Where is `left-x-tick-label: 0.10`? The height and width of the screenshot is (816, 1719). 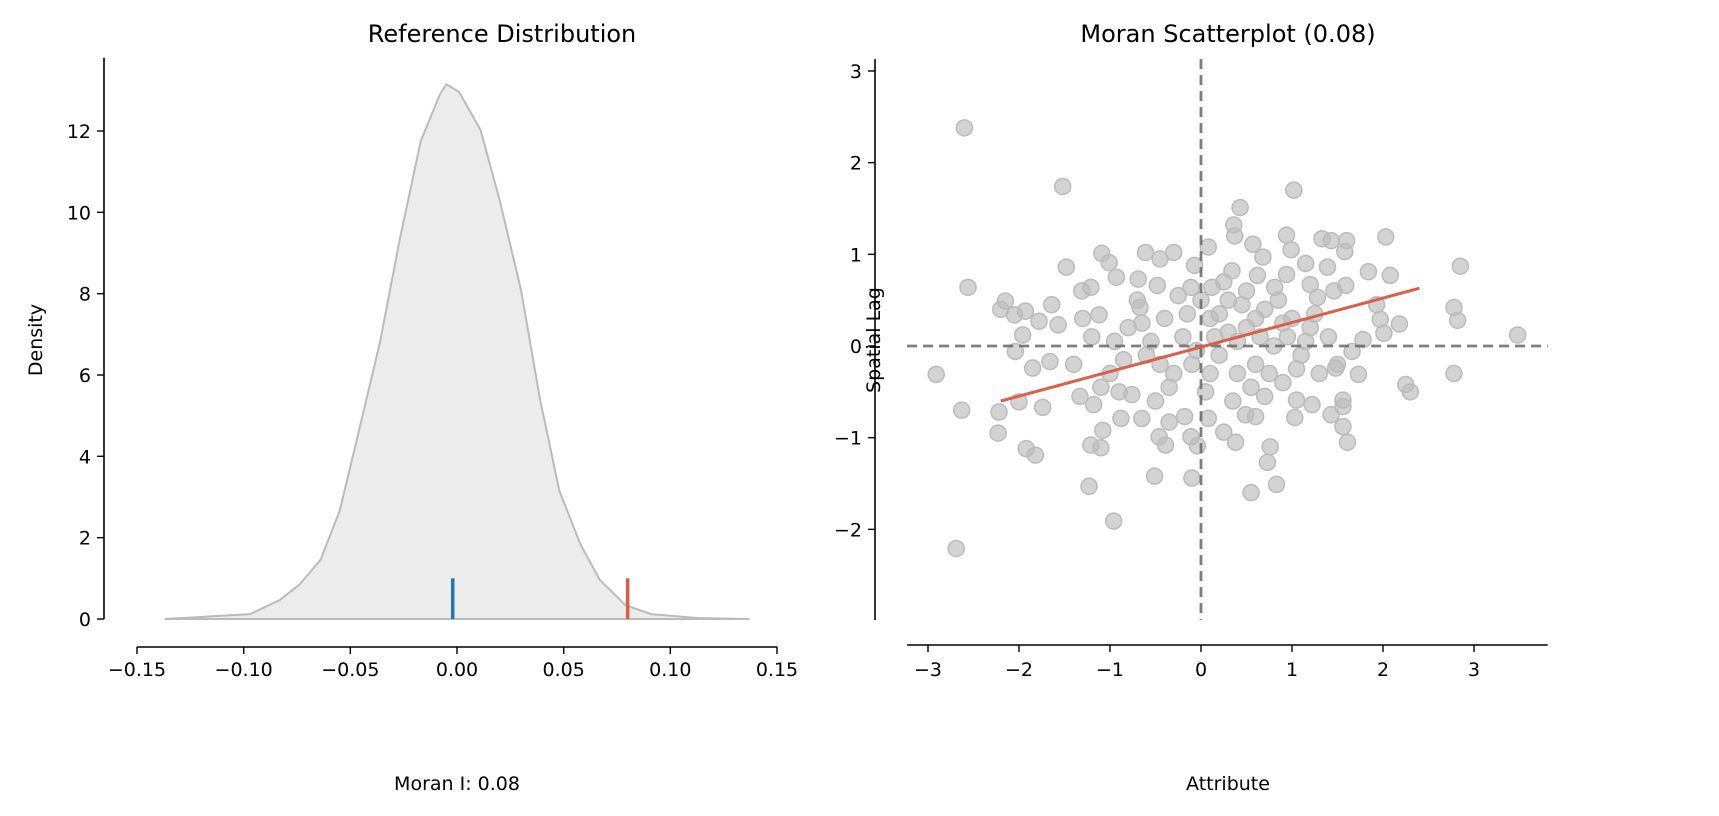
left-x-tick-label: 0.10 is located at coordinates (670, 670).